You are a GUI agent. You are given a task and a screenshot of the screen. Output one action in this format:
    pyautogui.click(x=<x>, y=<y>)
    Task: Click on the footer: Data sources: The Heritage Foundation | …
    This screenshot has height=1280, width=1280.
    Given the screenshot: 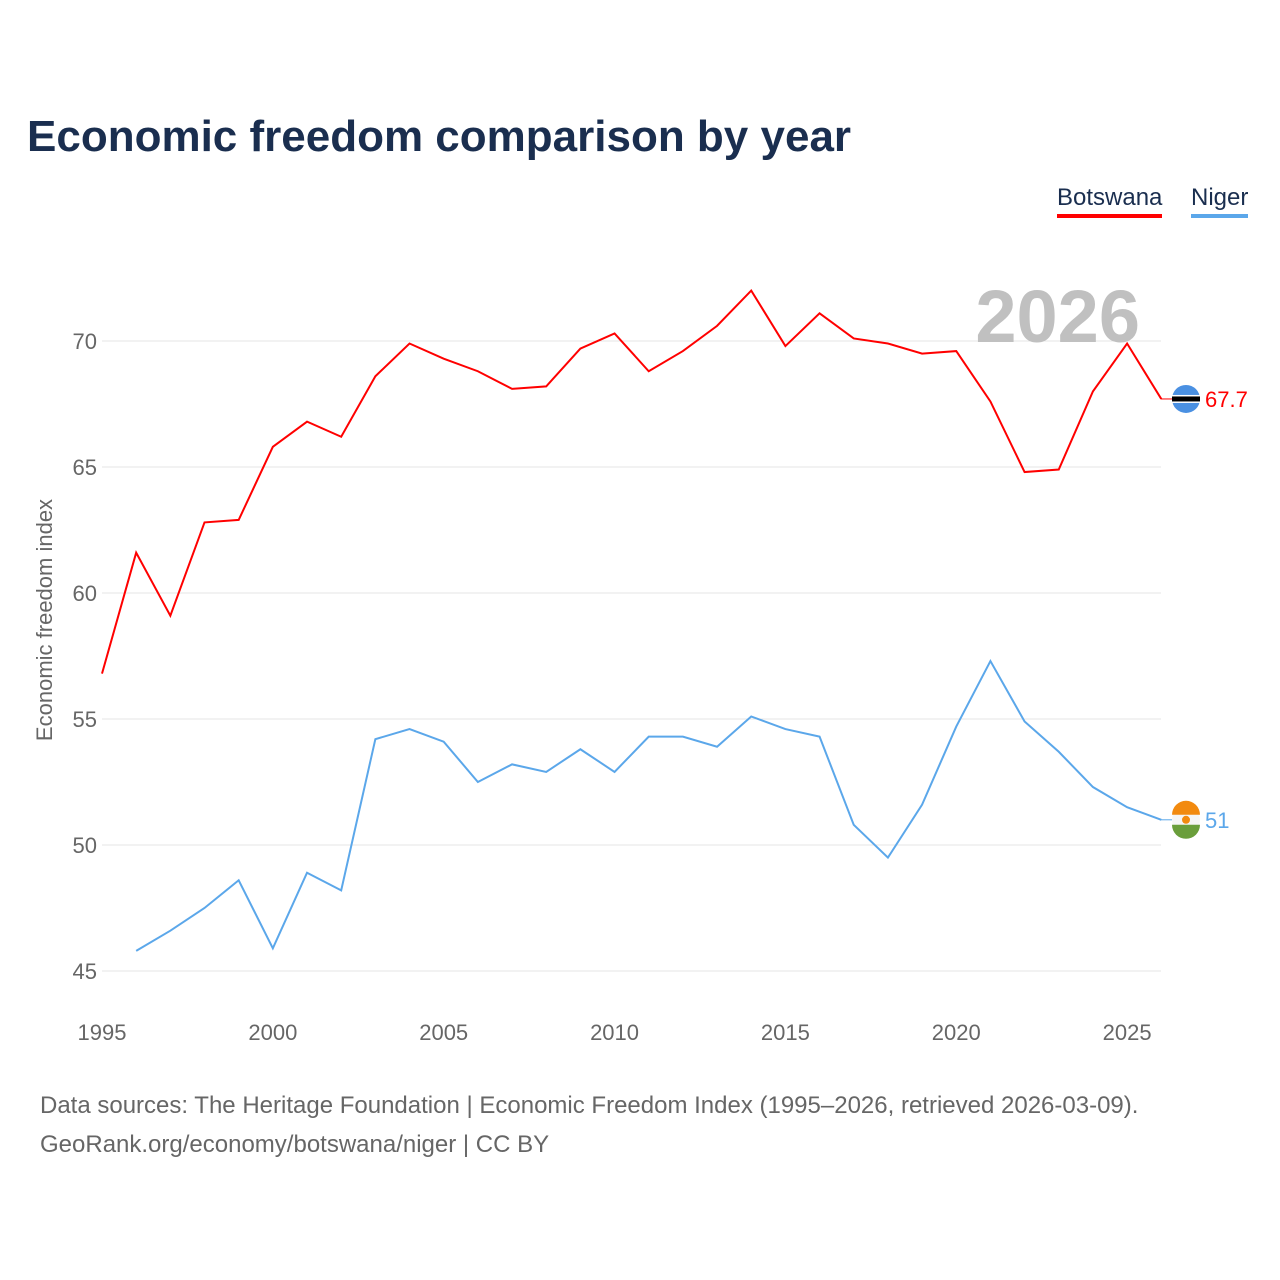 What is the action you would take?
    pyautogui.click(x=589, y=1125)
    